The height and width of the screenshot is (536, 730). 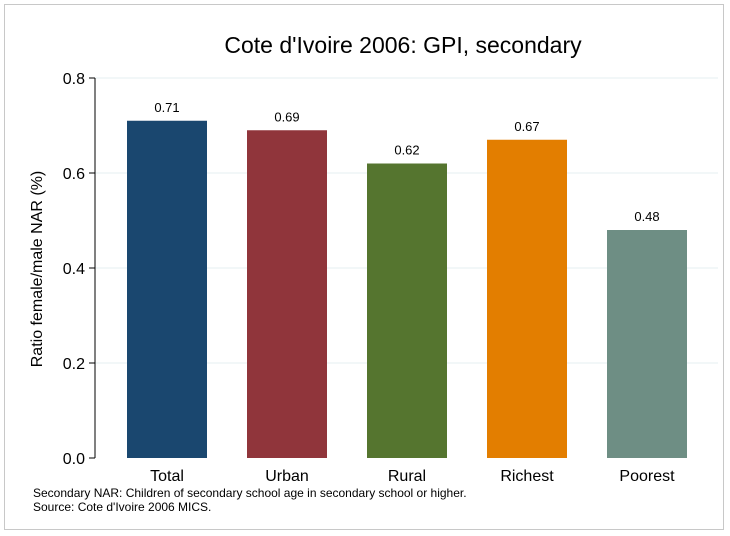 What do you see at coordinates (286, 116) in the screenshot?
I see `data-label: 0.69` at bounding box center [286, 116].